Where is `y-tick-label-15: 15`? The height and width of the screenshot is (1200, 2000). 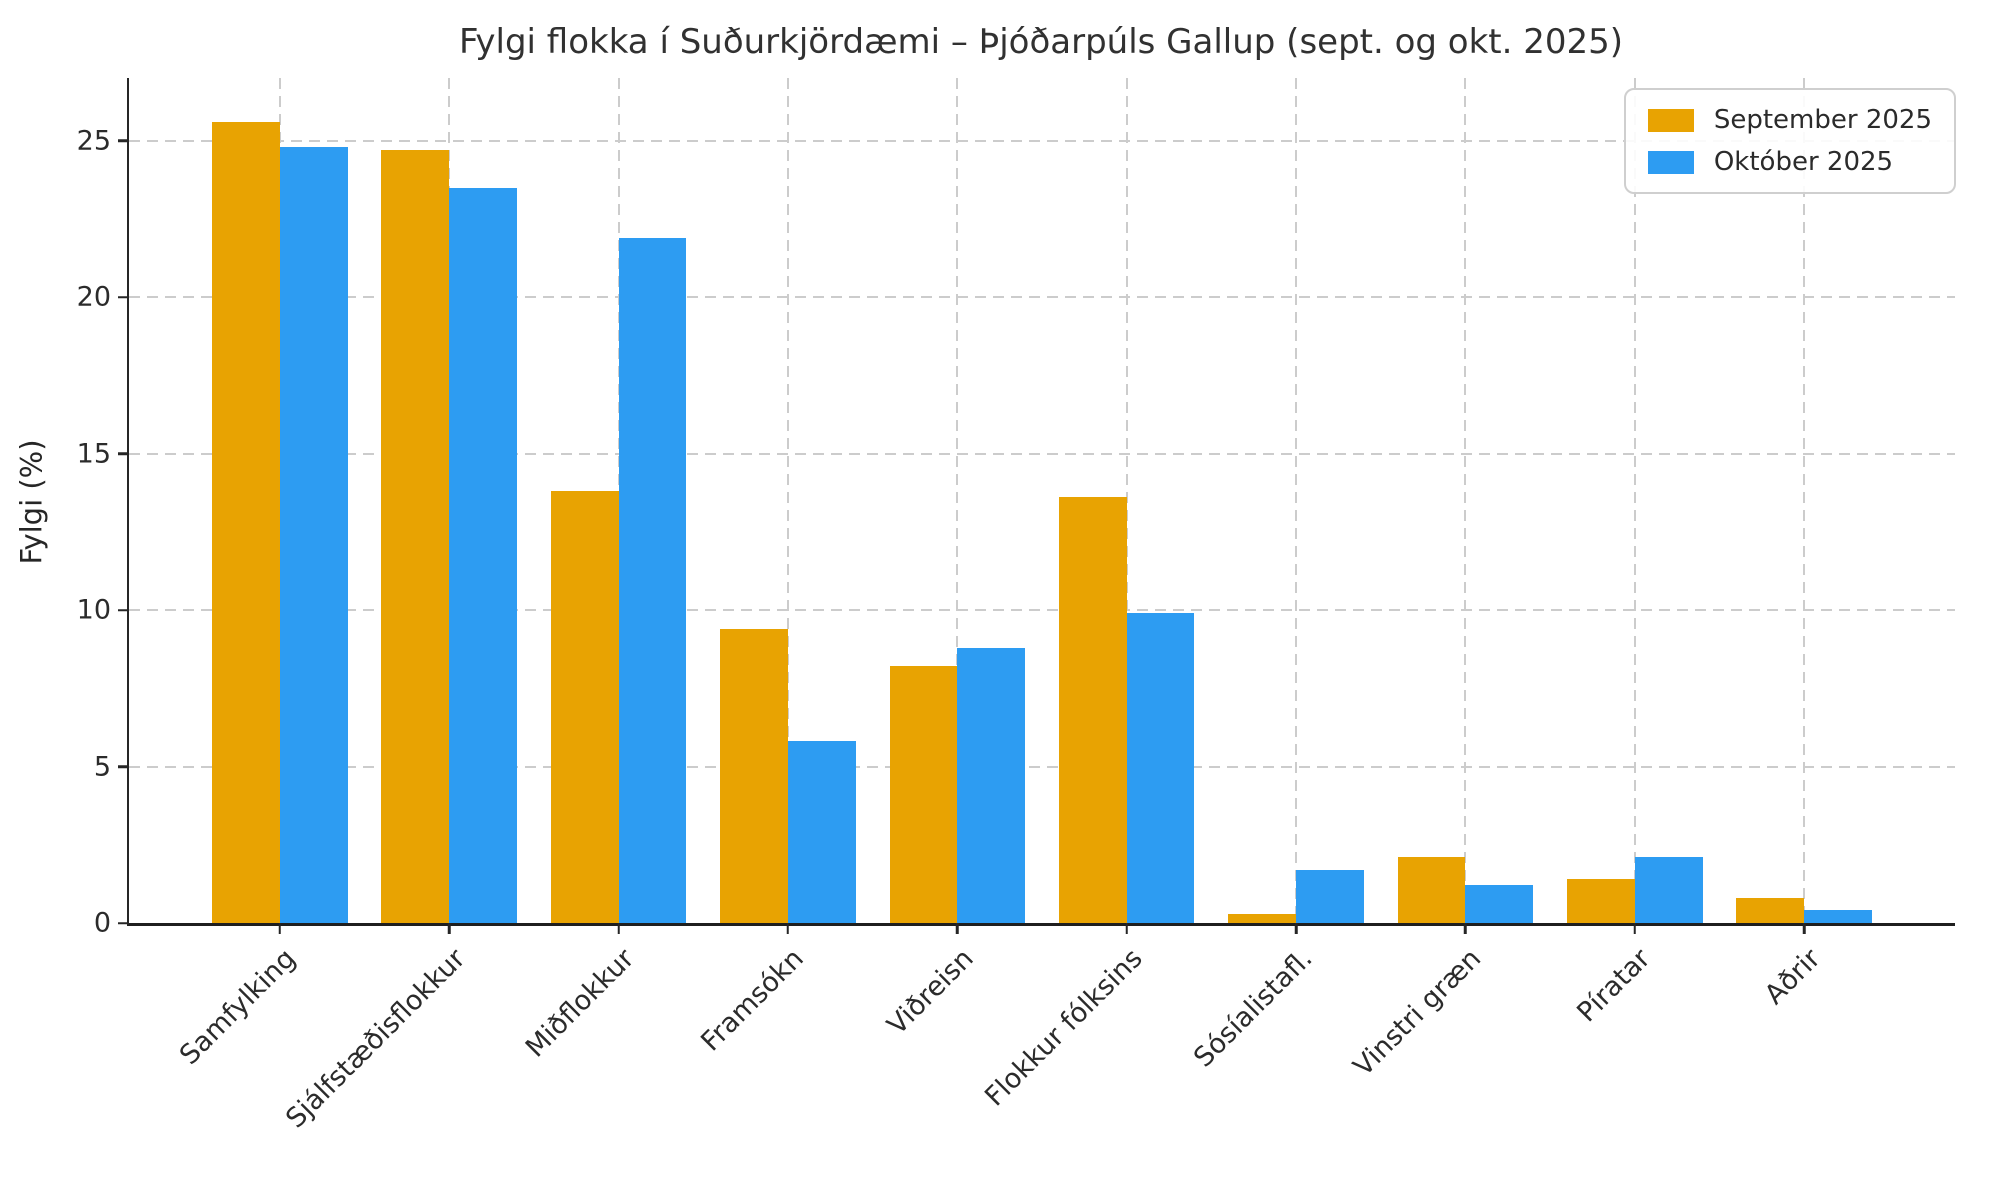
y-tick-label-15: 15 is located at coordinates (93, 454).